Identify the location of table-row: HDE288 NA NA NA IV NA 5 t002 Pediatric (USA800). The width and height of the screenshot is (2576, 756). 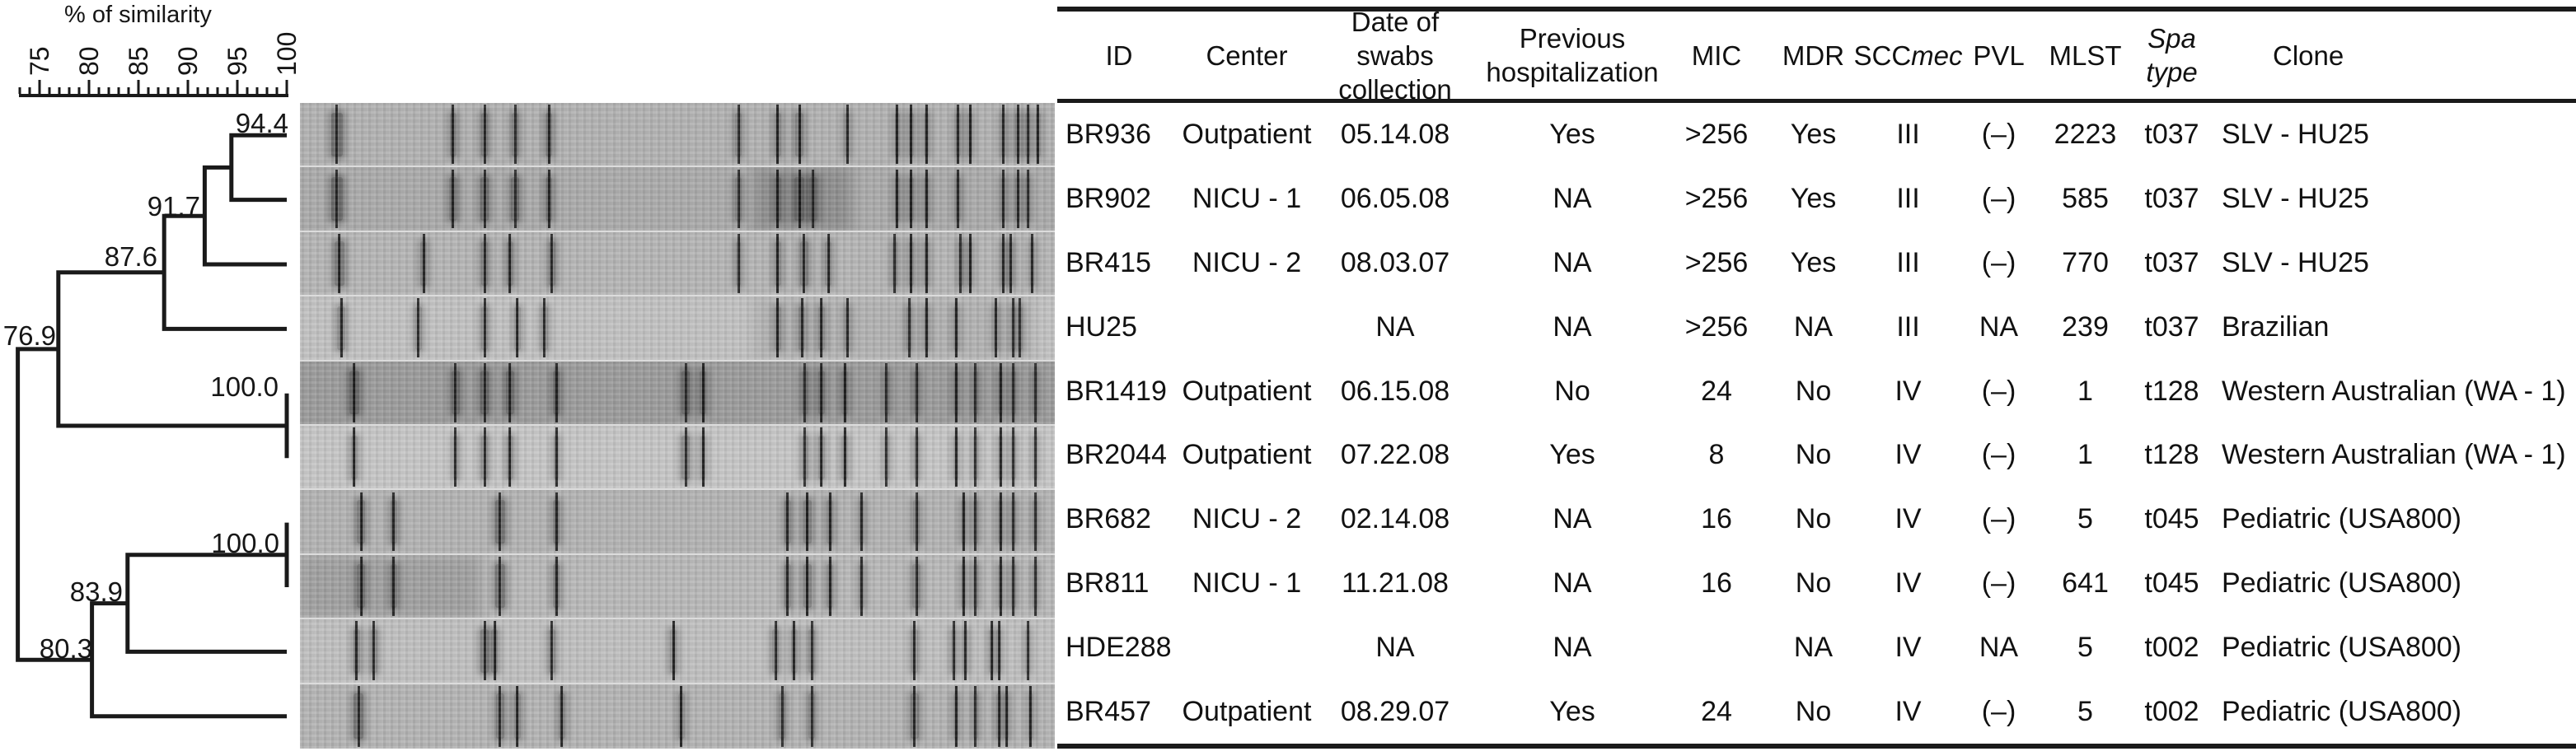
(1816, 647).